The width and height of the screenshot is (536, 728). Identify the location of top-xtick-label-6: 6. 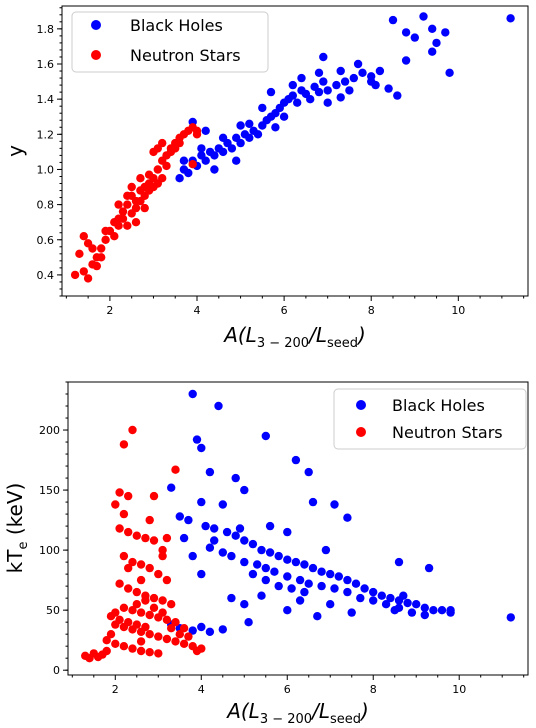
(284, 310).